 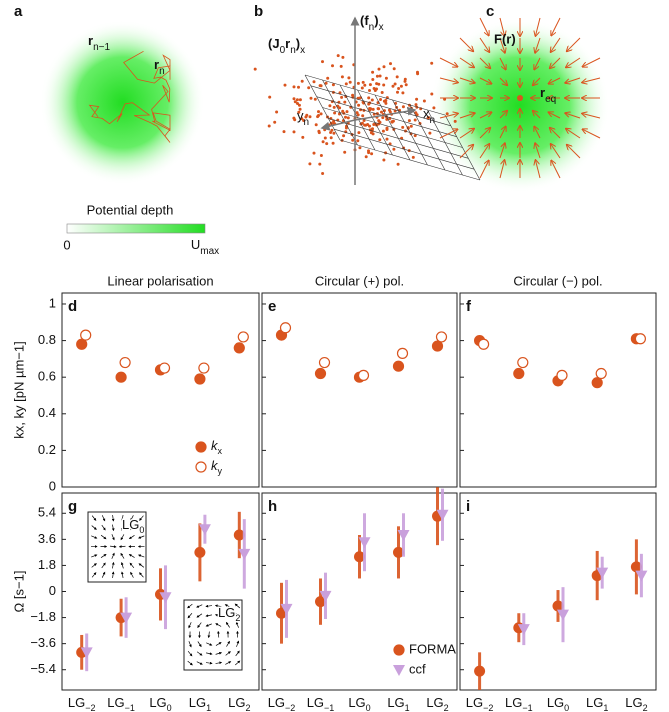 What do you see at coordinates (52, 485) in the screenshot?
I see `y-tick-label: 0` at bounding box center [52, 485].